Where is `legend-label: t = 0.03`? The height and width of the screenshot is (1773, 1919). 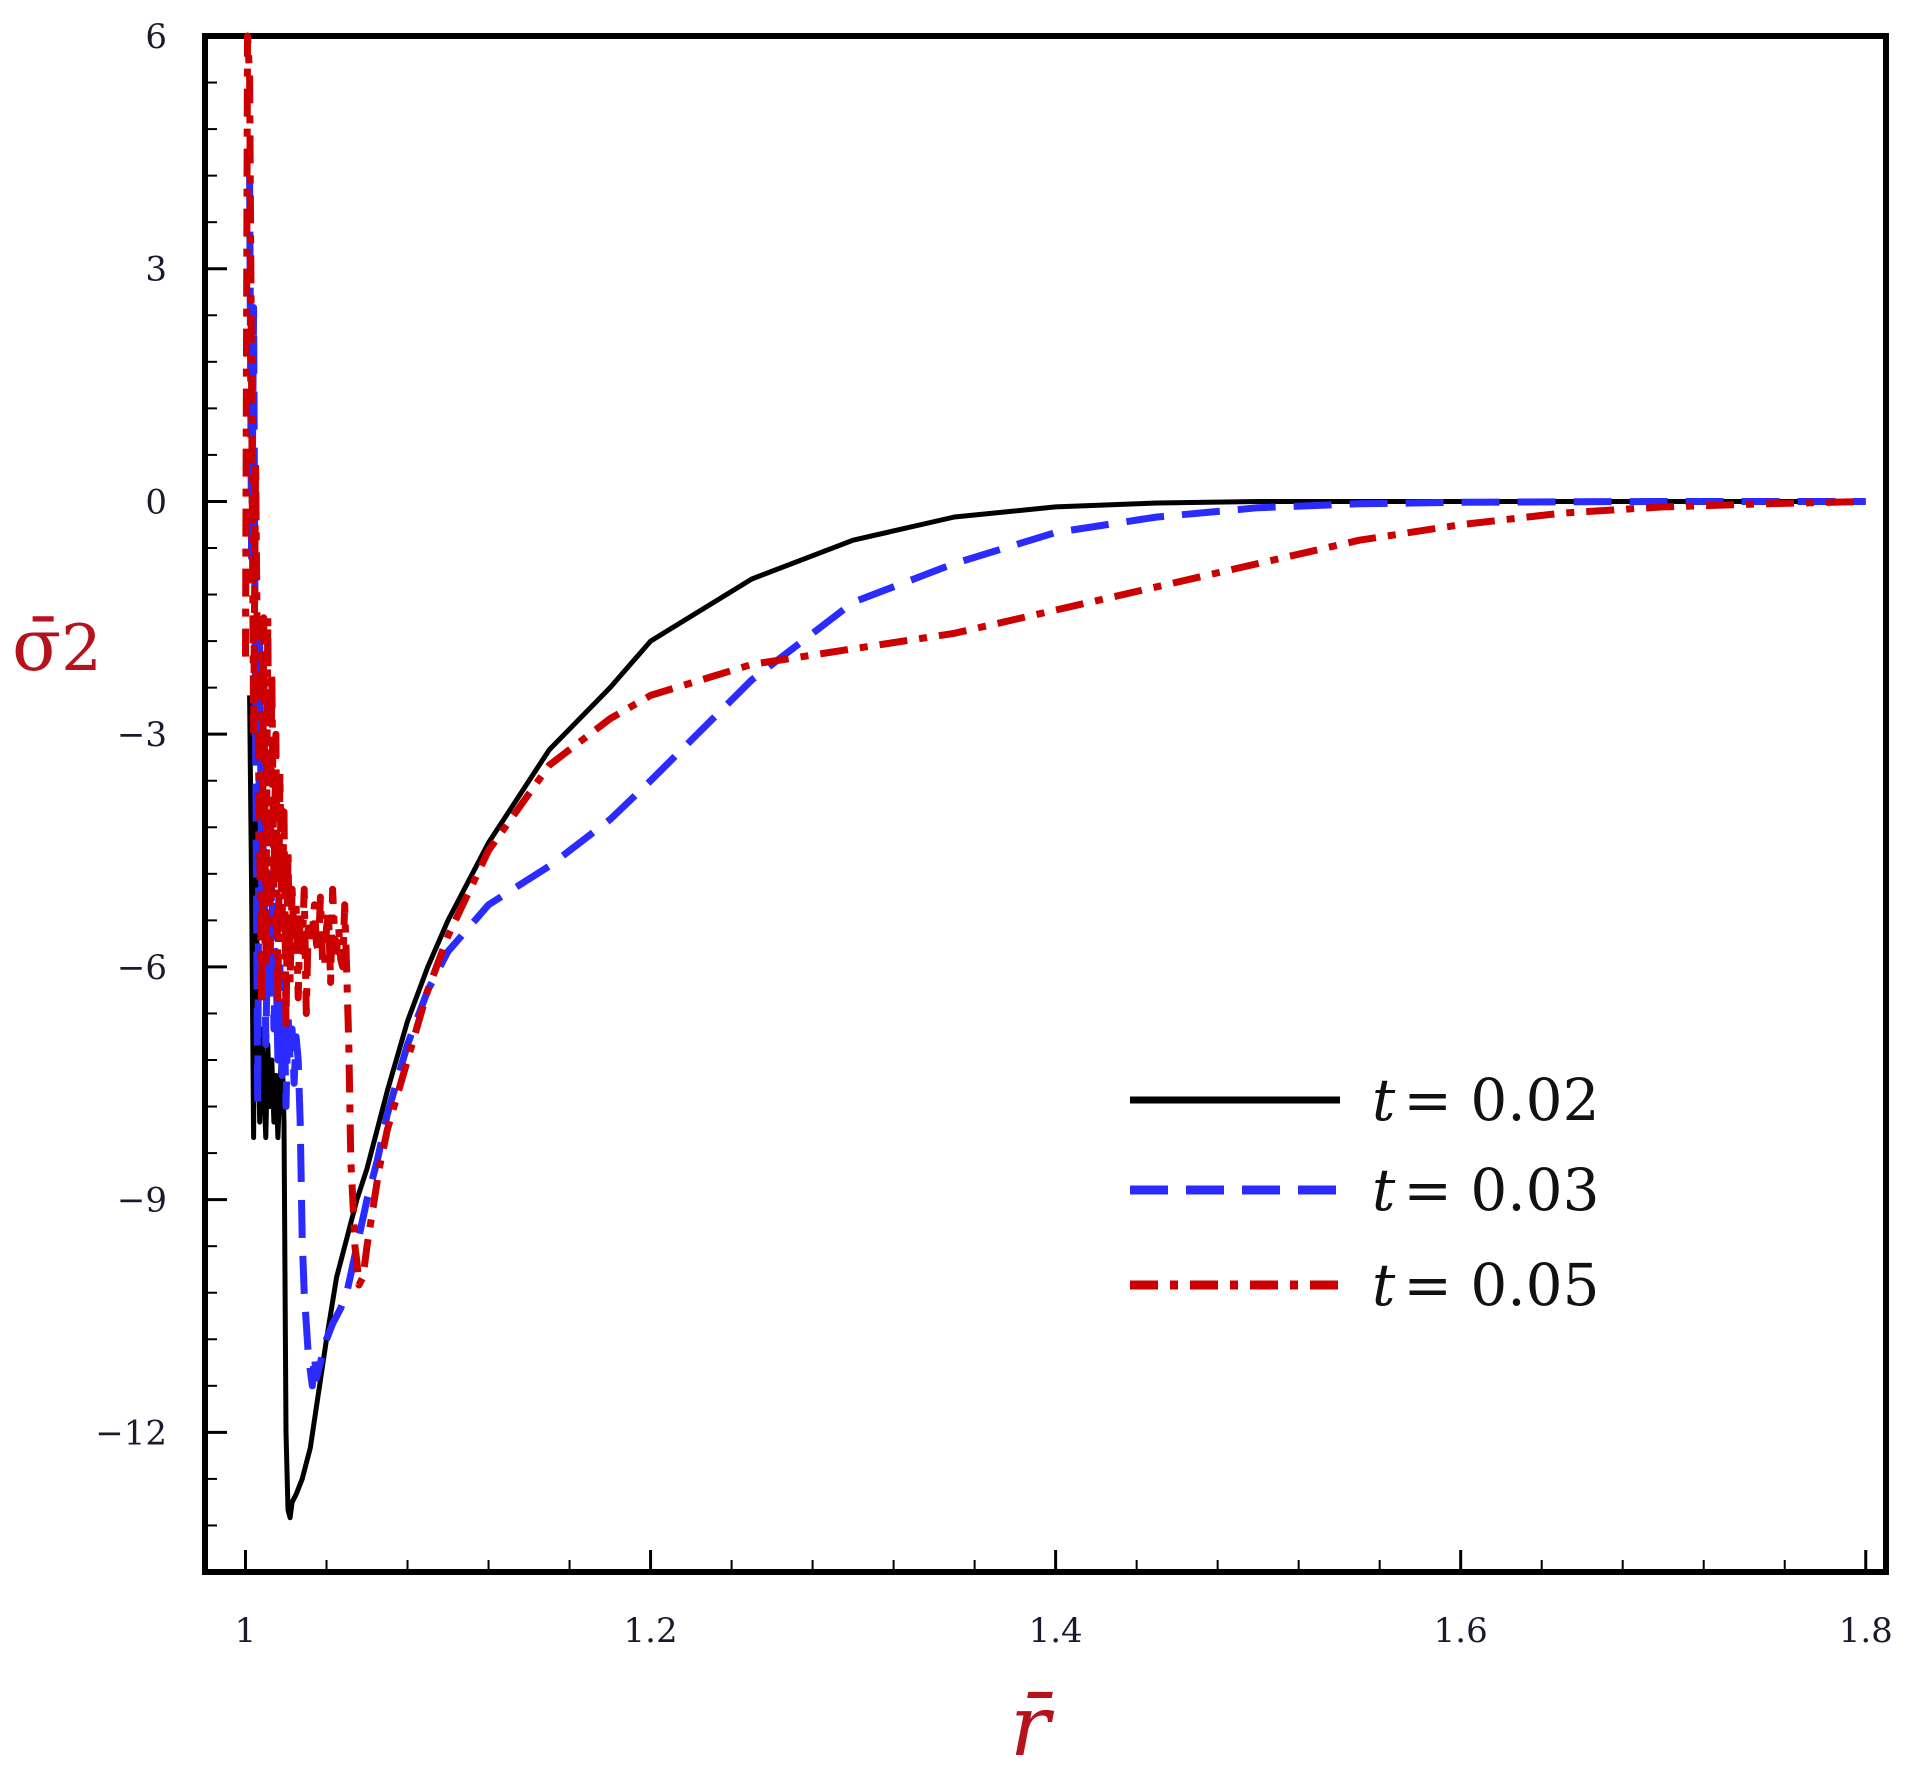
legend-label: t = 0.03 is located at coordinates (1486, 1190).